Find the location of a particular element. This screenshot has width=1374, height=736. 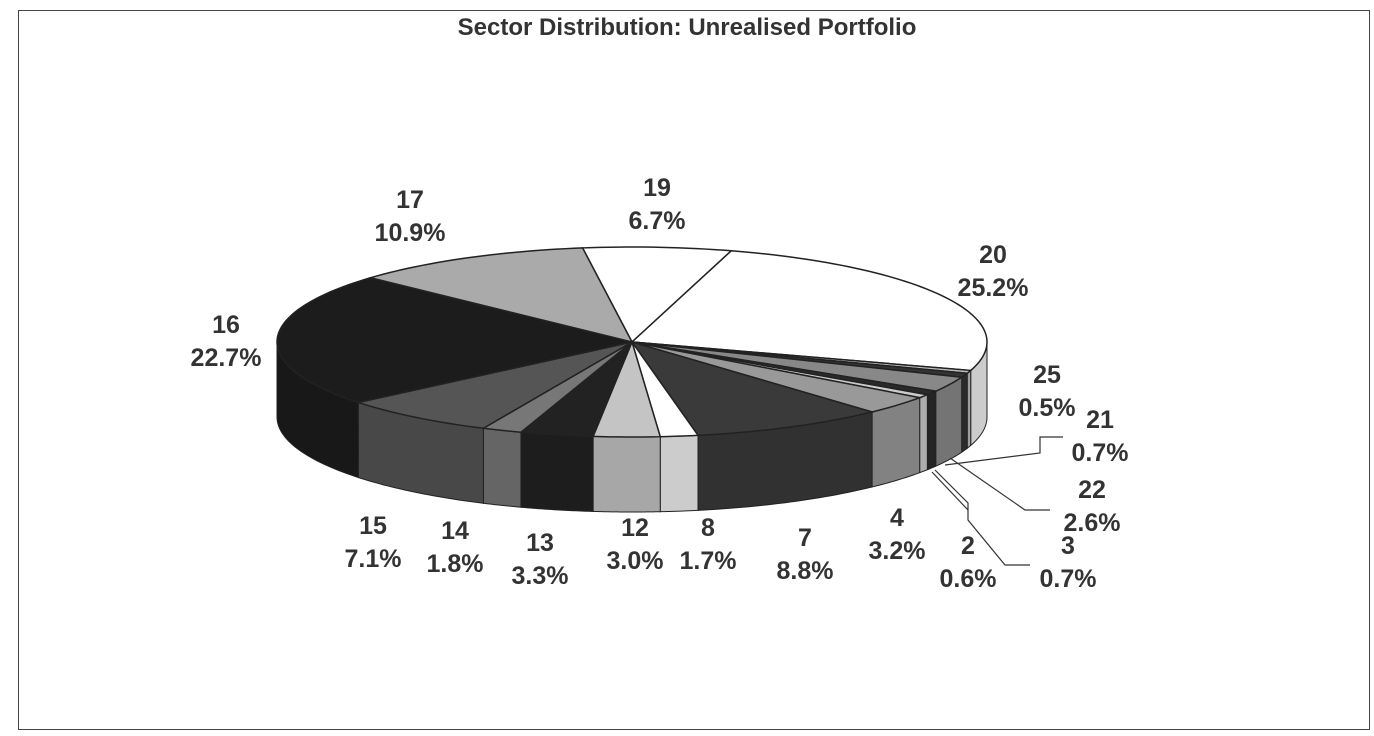

slice-name: 21 is located at coordinates (1100, 420).